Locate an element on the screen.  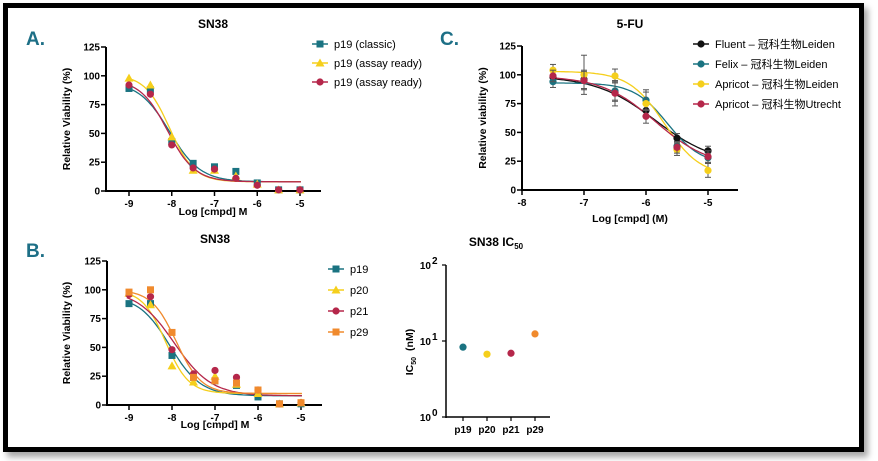
x-tick-label: p20 is located at coordinates (487, 430).